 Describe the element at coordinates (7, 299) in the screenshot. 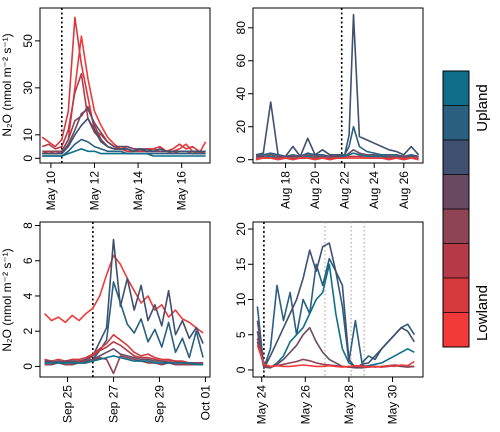

I see `y-axis-label-bottom: N₂O (nmol m⁻² s⁻¹)` at that location.